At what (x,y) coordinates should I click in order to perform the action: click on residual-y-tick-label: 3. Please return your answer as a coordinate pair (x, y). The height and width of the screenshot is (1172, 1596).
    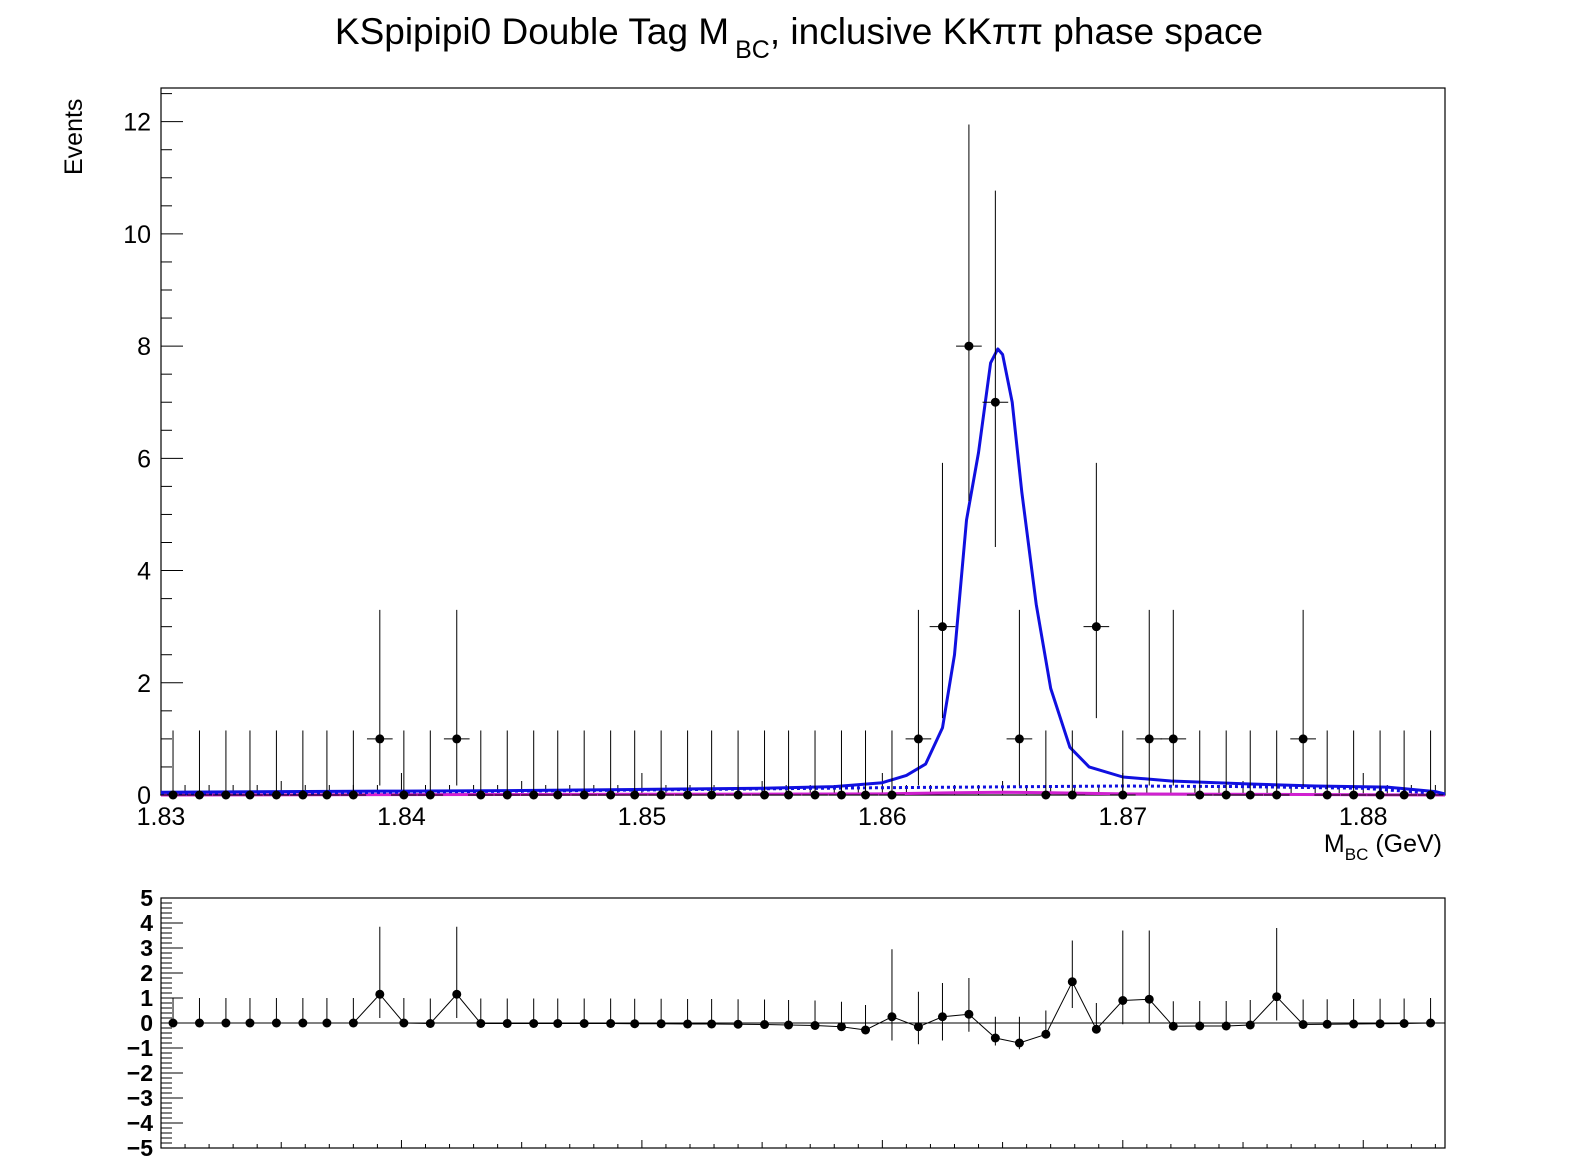
    Looking at the image, I should click on (146, 948).